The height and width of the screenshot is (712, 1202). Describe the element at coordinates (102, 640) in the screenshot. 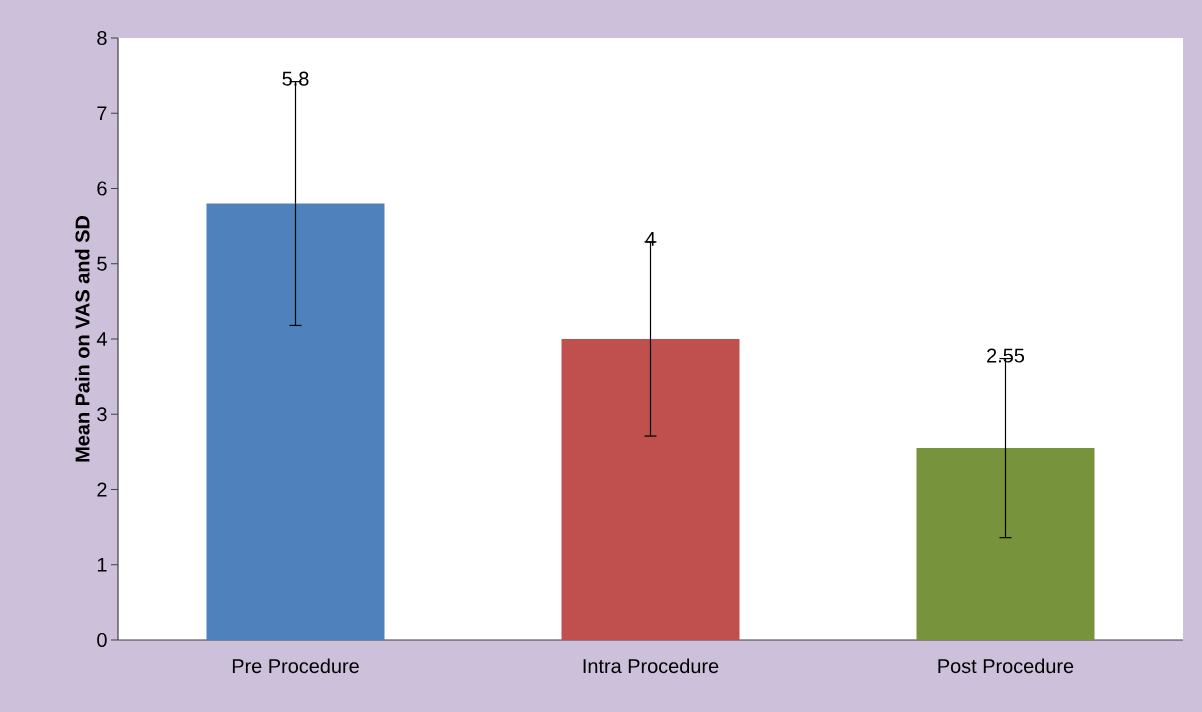

I see `y-tick-label: 0` at that location.